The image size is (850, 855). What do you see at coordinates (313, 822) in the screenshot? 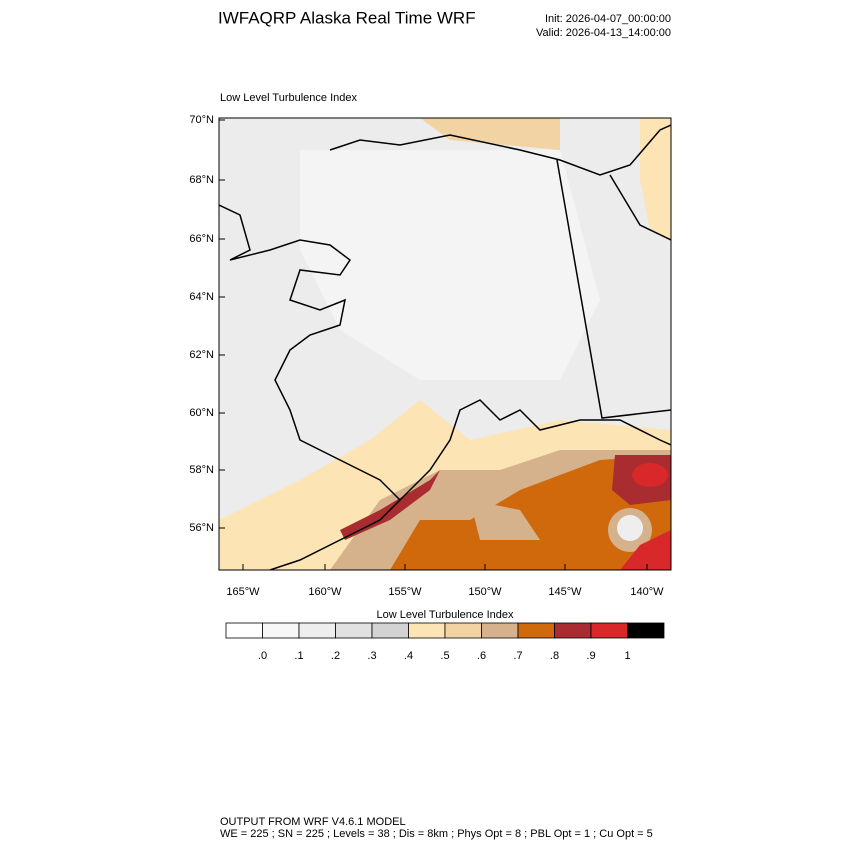
I see `footer-line: OUTPUT FROM WRF V4.6.1 MODEL` at bounding box center [313, 822].